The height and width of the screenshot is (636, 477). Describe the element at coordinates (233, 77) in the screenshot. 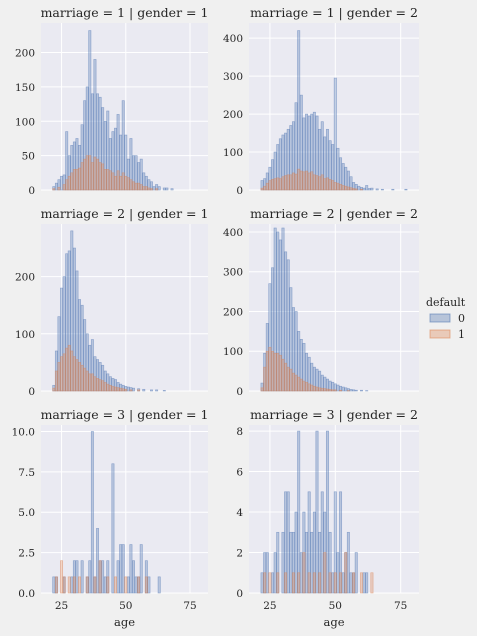

I see `y-tick-label: 300` at that location.